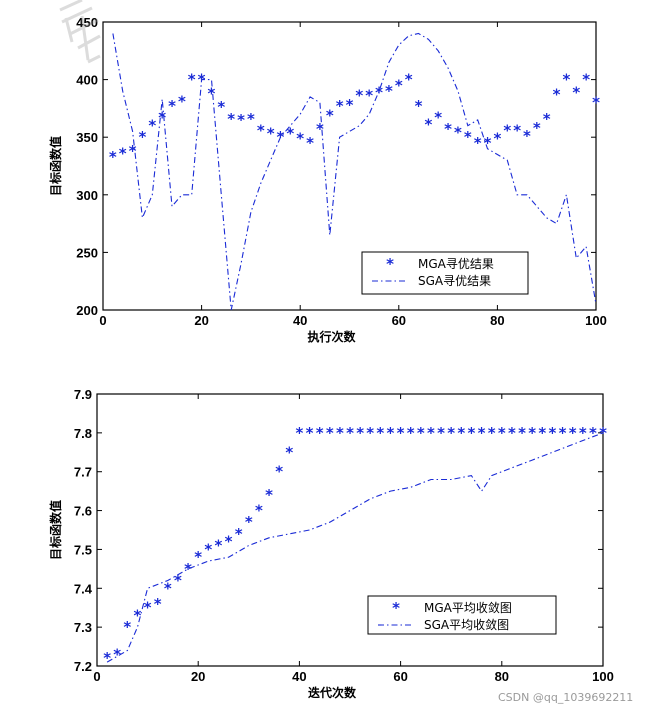  What do you see at coordinates (332, 692) in the screenshot?
I see `x-axis-label: 迭代次数` at bounding box center [332, 692].